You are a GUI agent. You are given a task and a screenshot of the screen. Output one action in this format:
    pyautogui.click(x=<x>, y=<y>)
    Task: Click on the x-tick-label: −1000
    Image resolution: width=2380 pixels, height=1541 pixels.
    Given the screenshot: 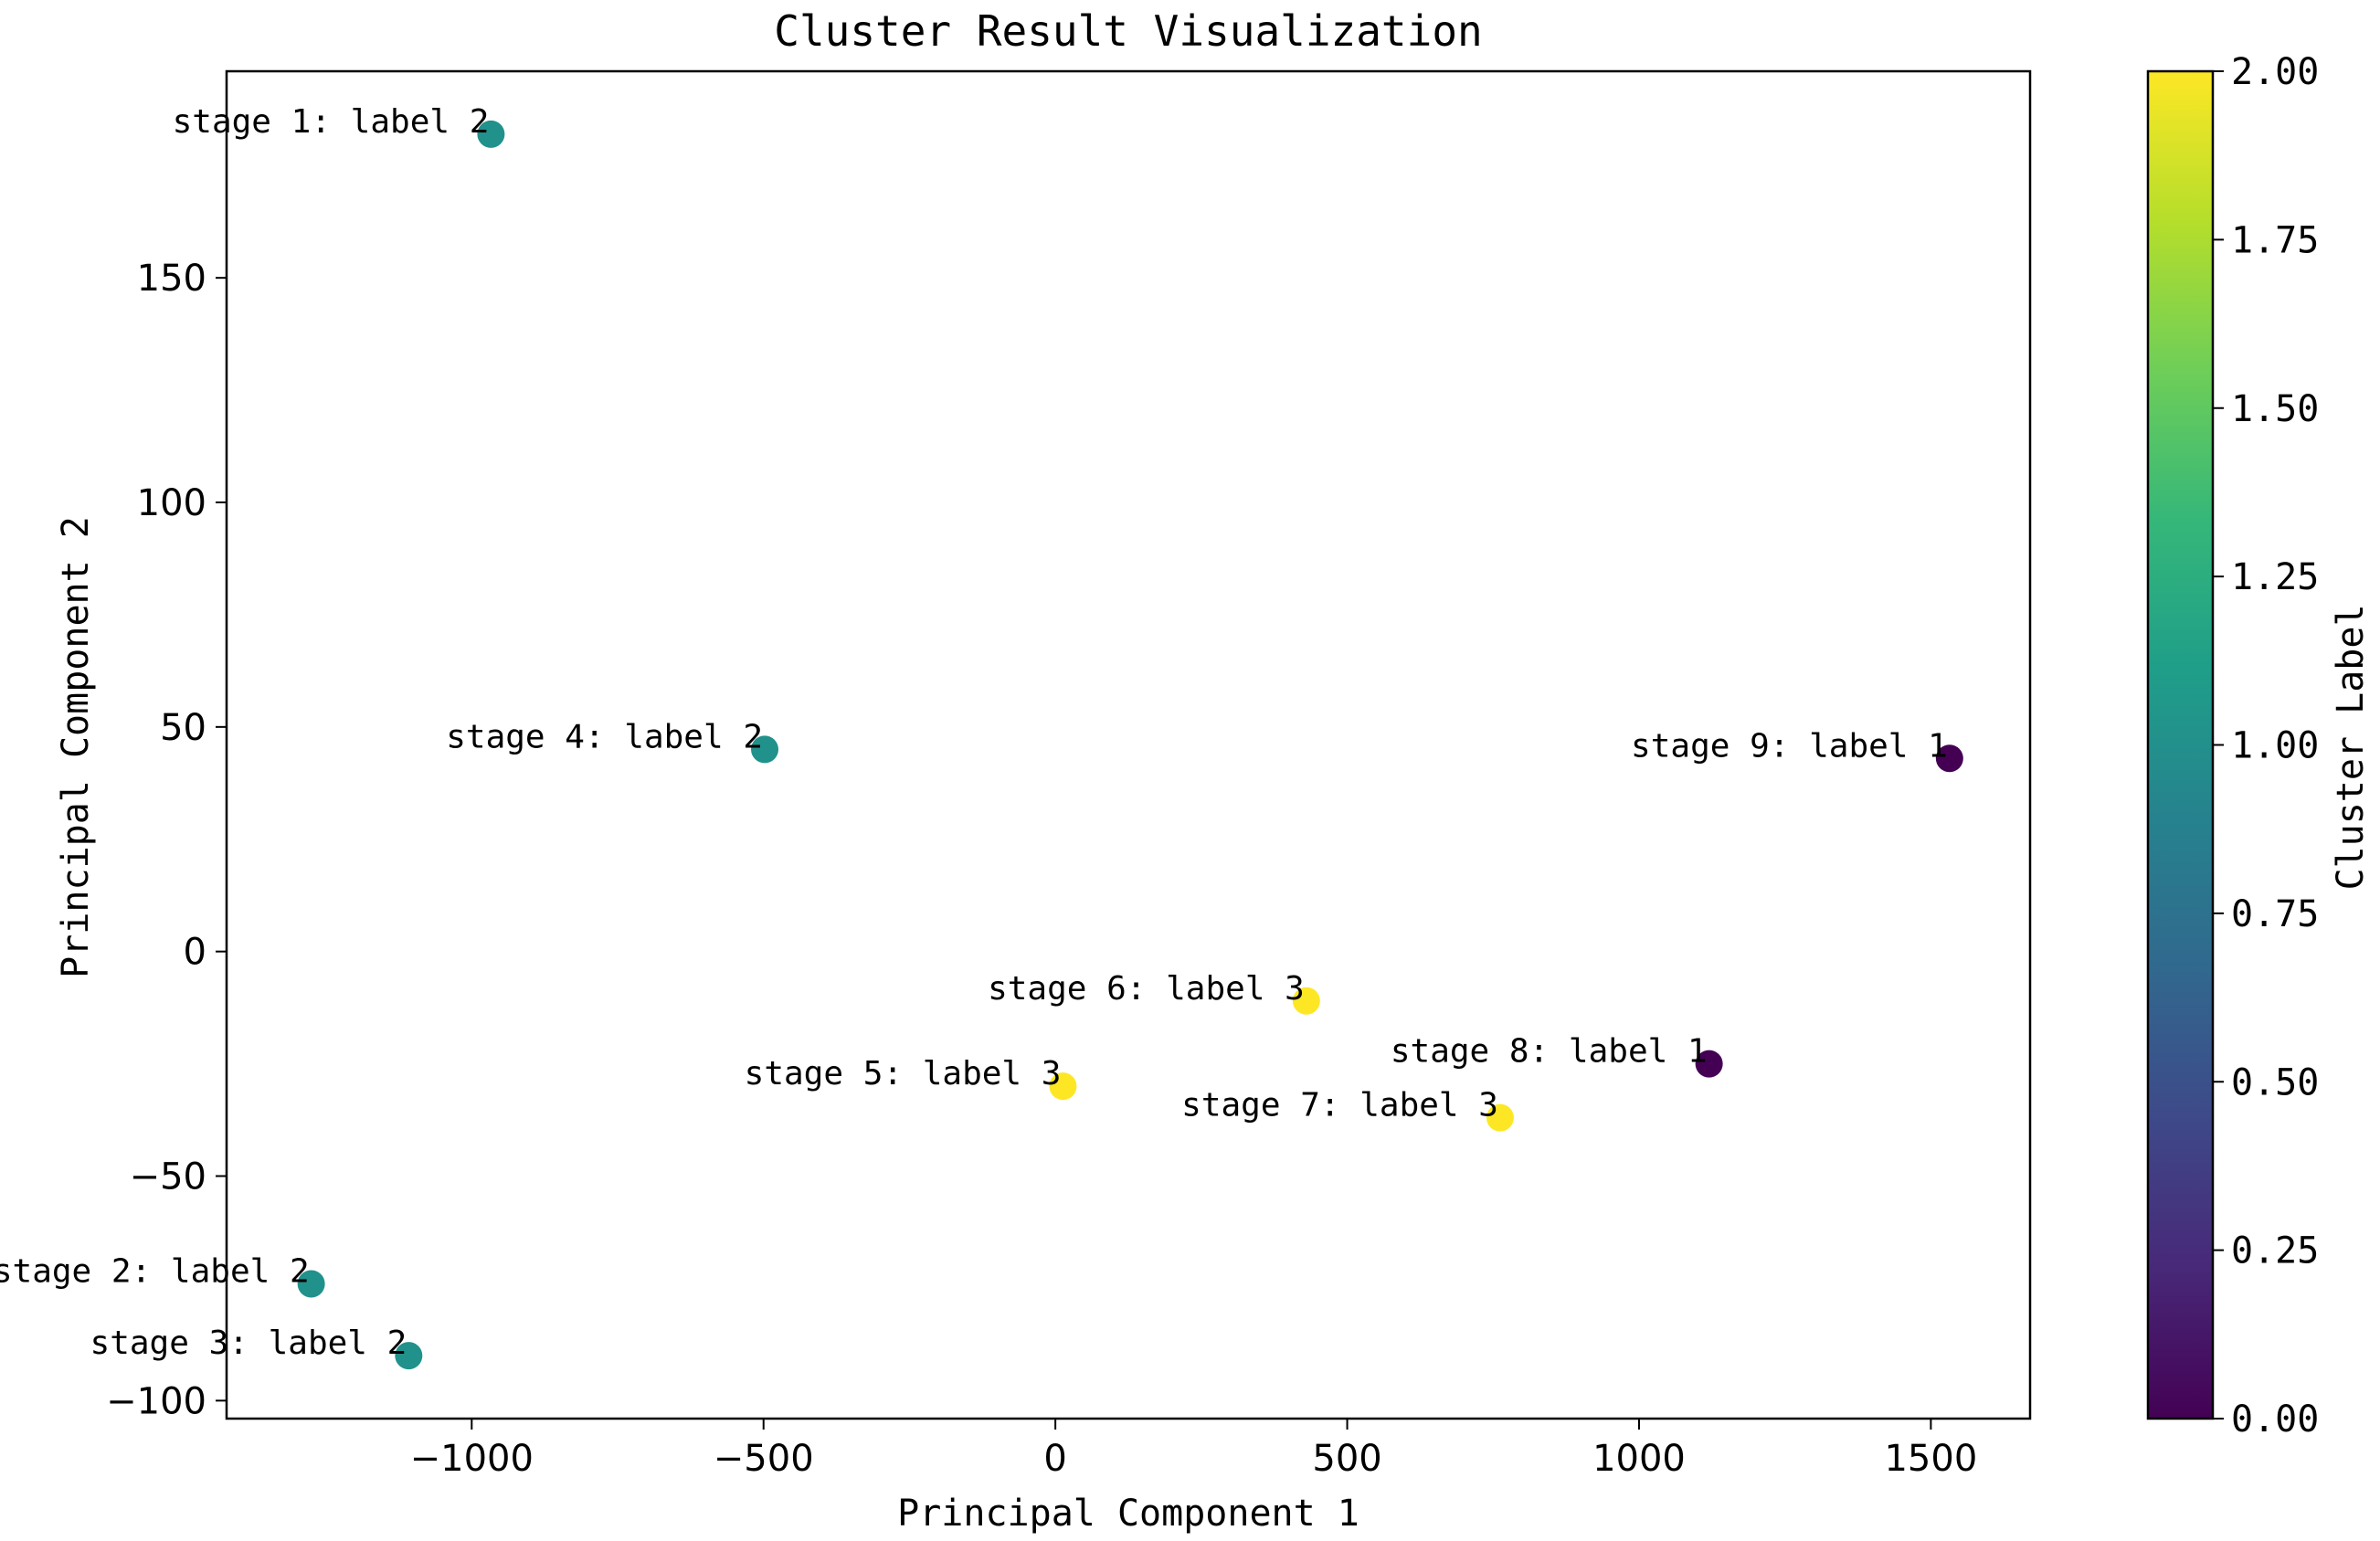 What is the action you would take?
    pyautogui.click(x=472, y=1459)
    